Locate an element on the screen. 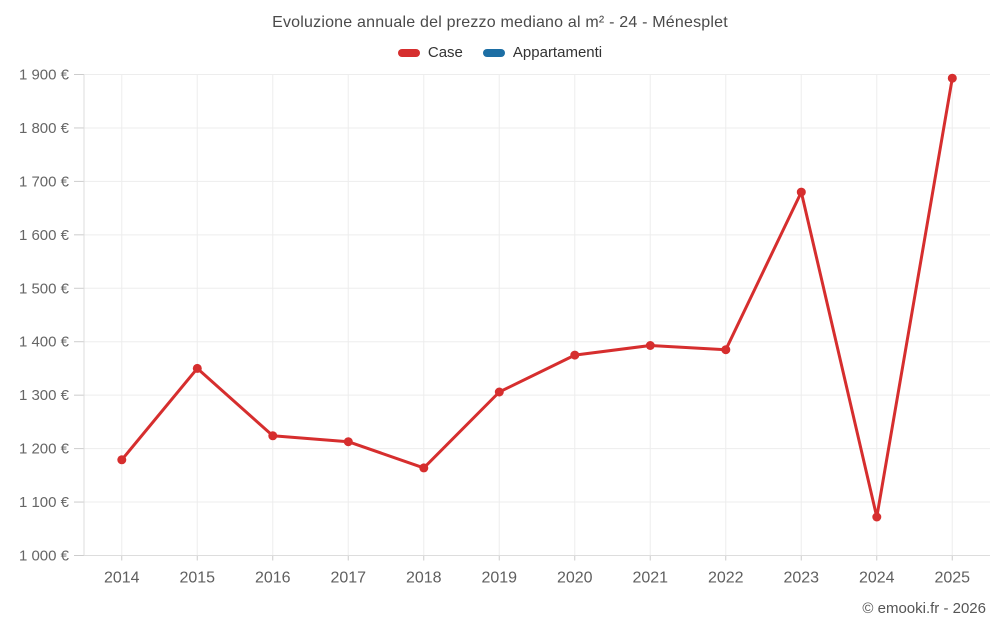 The image size is (1000, 625). legend-item-appartamenti: Appartamenti is located at coordinates (542, 52).